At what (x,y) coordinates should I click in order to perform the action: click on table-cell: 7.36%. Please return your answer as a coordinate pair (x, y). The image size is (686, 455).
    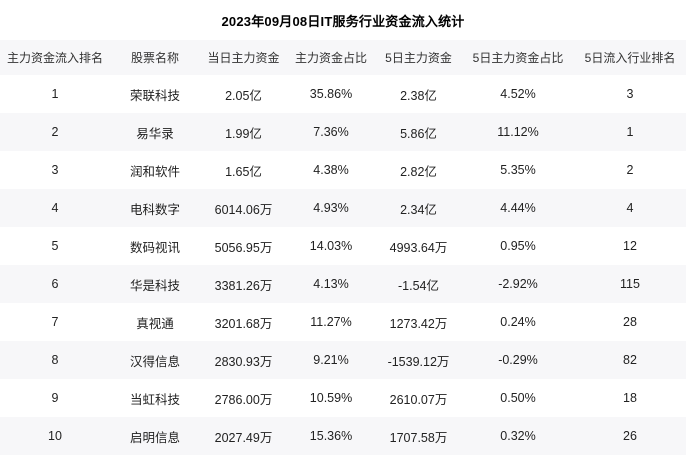
    Looking at the image, I should click on (331, 132).